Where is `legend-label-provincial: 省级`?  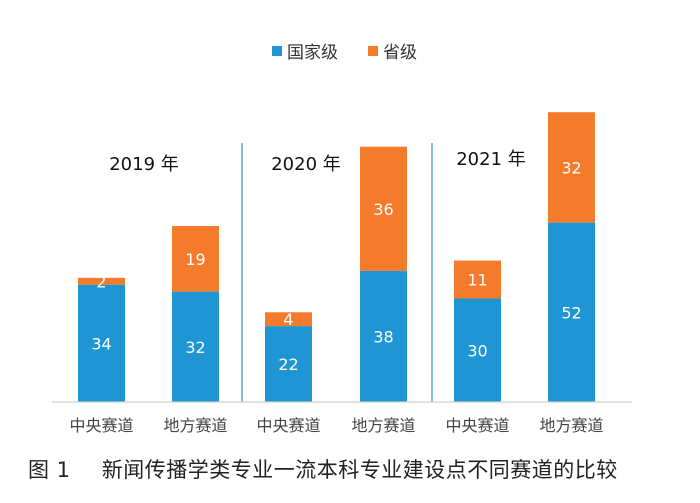
legend-label-provincial: 省级 is located at coordinates (400, 53).